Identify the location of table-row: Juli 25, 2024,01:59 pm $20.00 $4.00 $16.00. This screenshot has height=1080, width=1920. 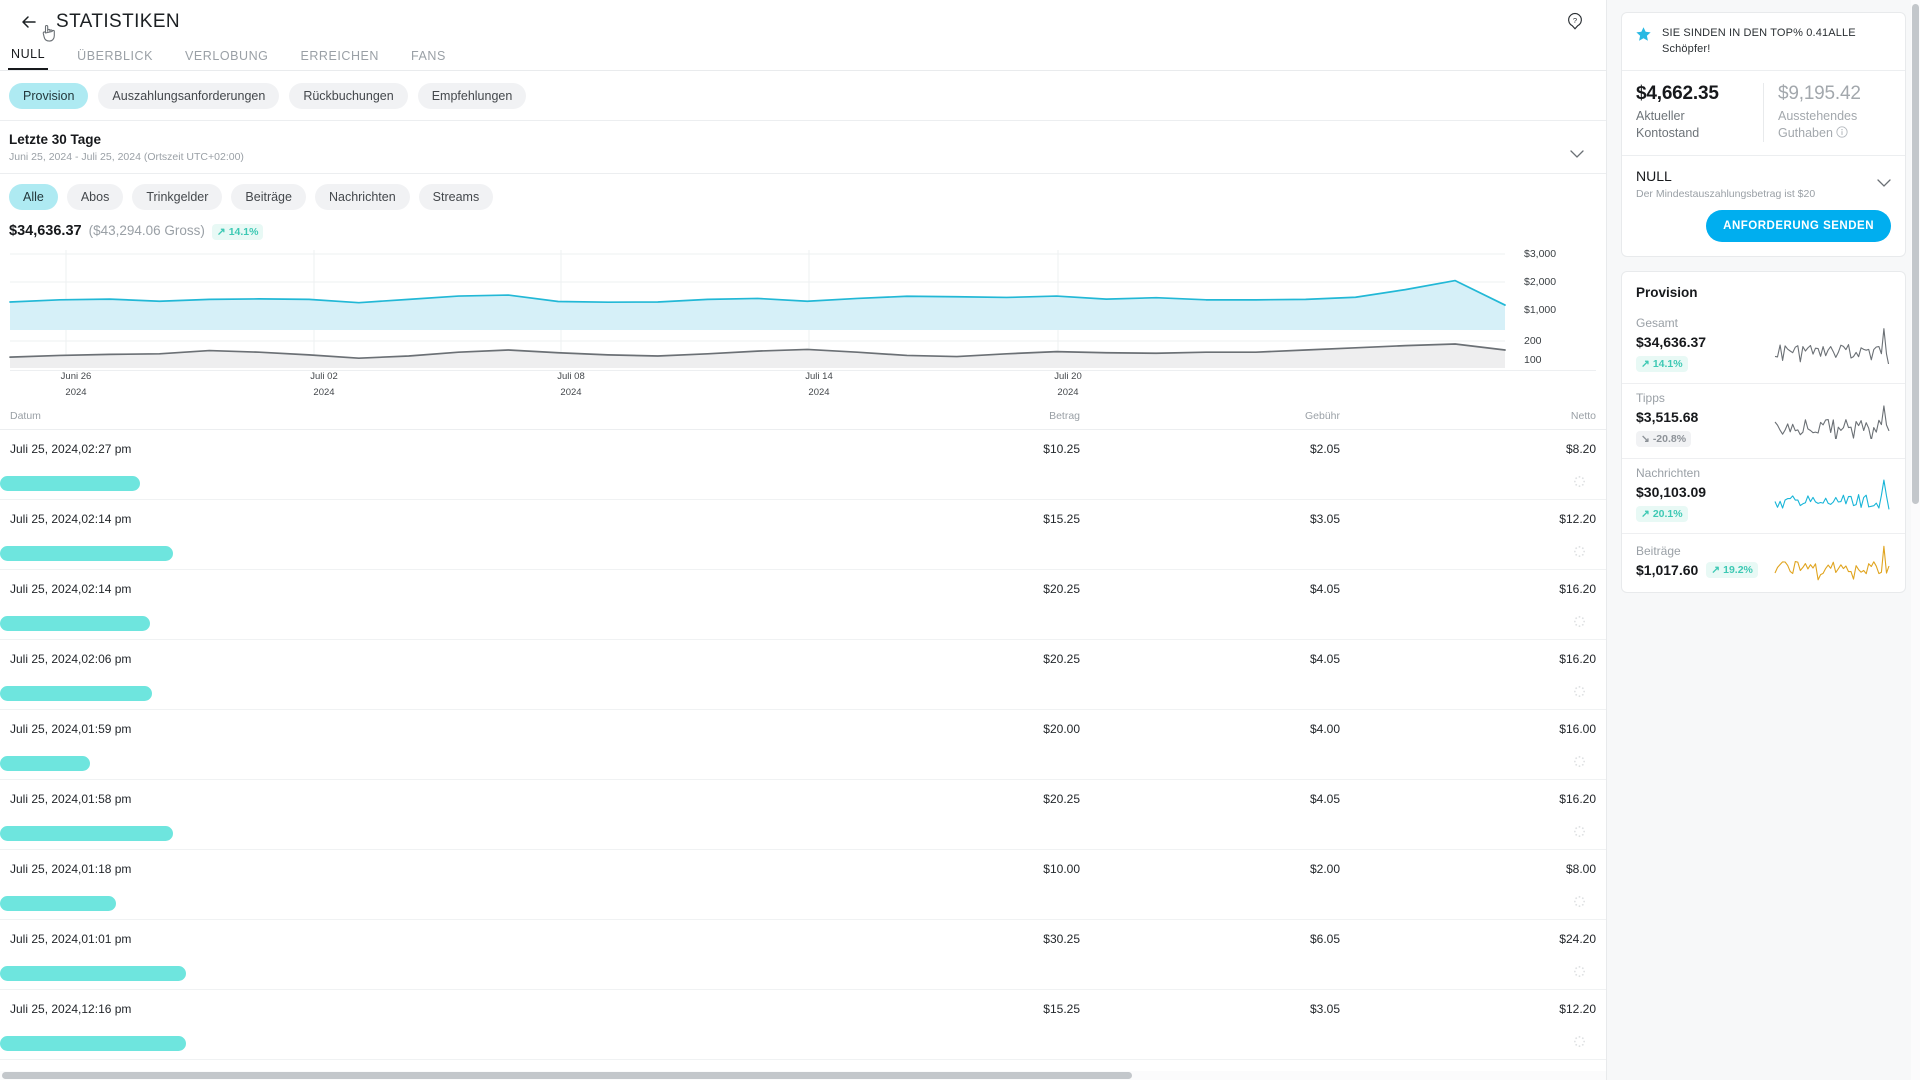
(803, 745).